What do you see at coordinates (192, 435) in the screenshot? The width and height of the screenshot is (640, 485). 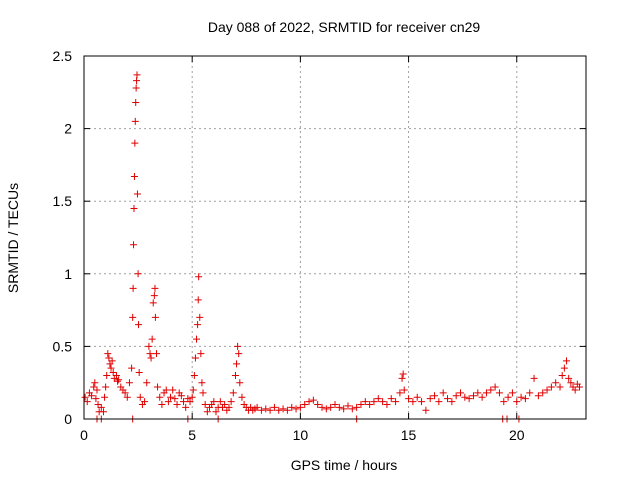 I see `x-tick-label: 5` at bounding box center [192, 435].